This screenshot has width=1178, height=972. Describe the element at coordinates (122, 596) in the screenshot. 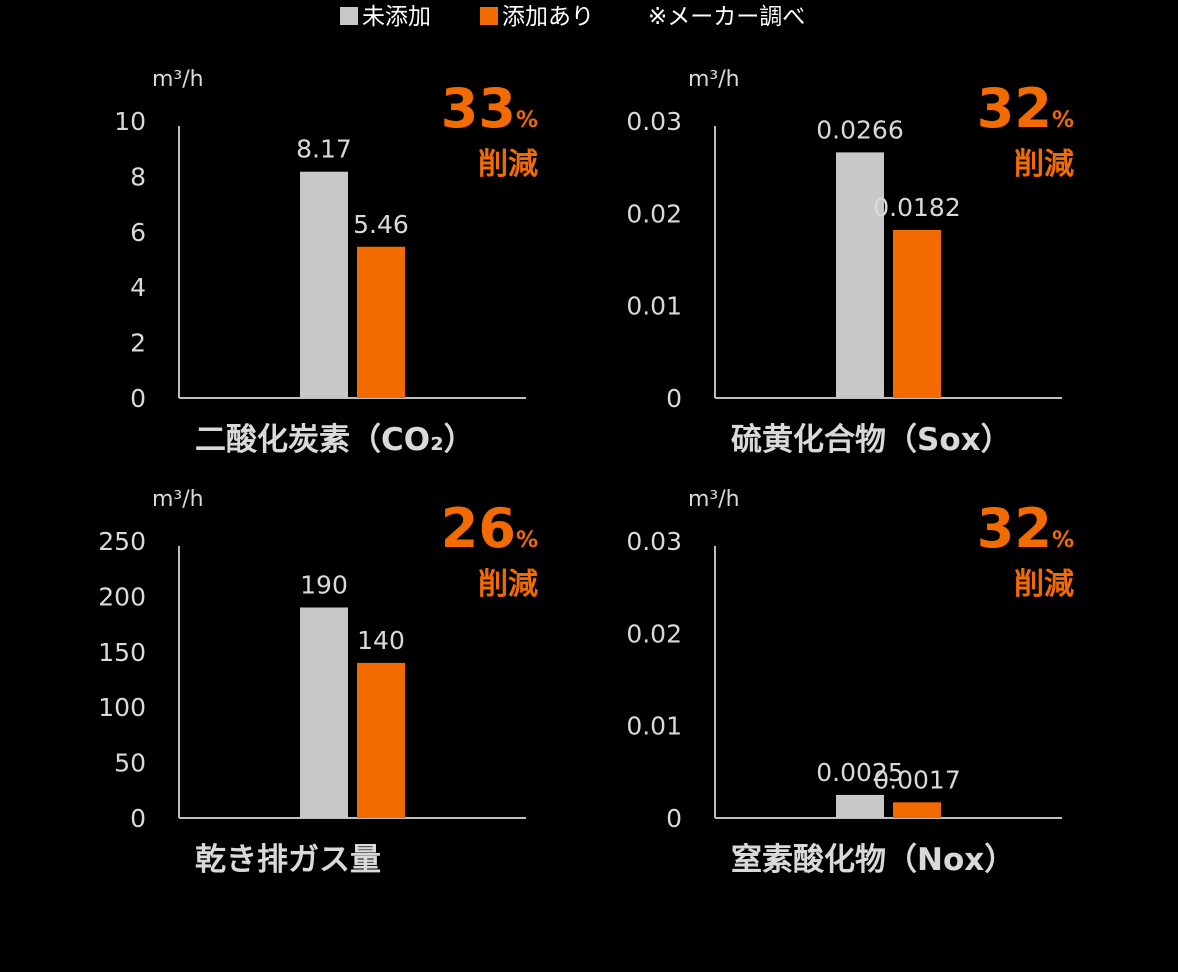

I see `y-tick-label: 200` at that location.